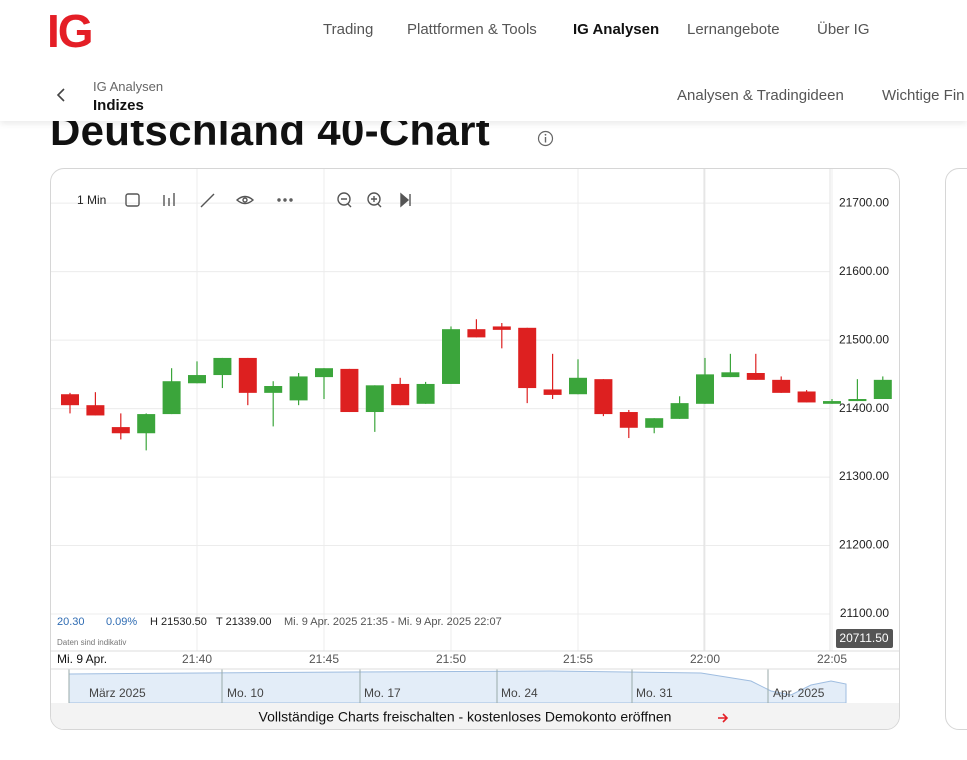 This screenshot has height=760, width=967. Describe the element at coordinates (864, 476) in the screenshot. I see `y-tick-label: 21300.00` at that location.